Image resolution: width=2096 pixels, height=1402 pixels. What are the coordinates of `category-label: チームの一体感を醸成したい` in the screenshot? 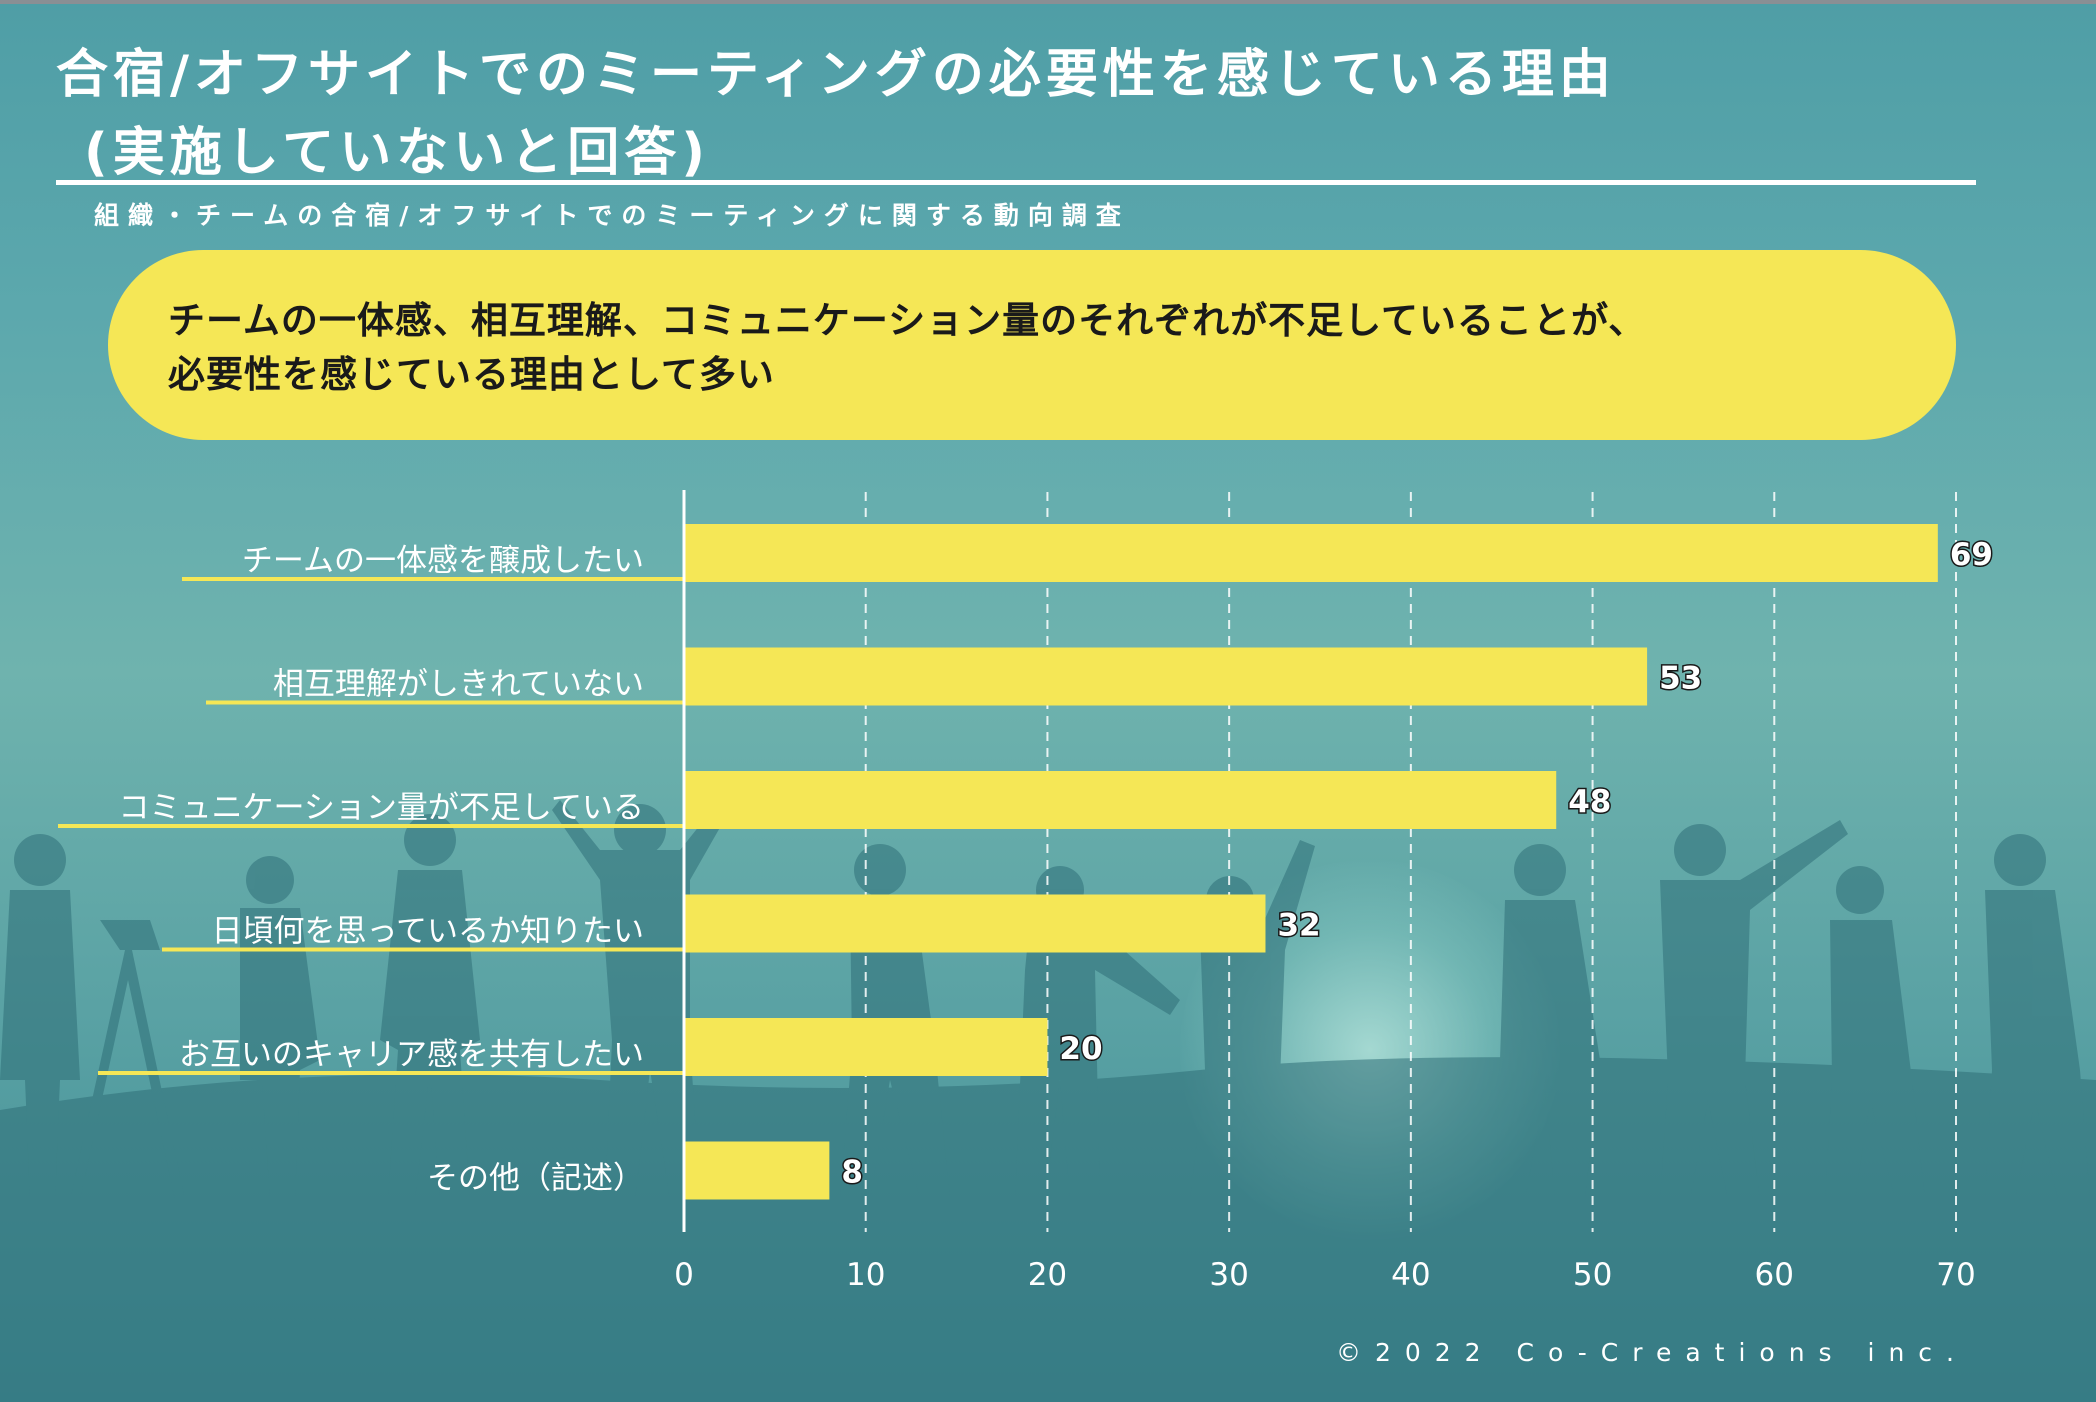 It's located at (443, 561).